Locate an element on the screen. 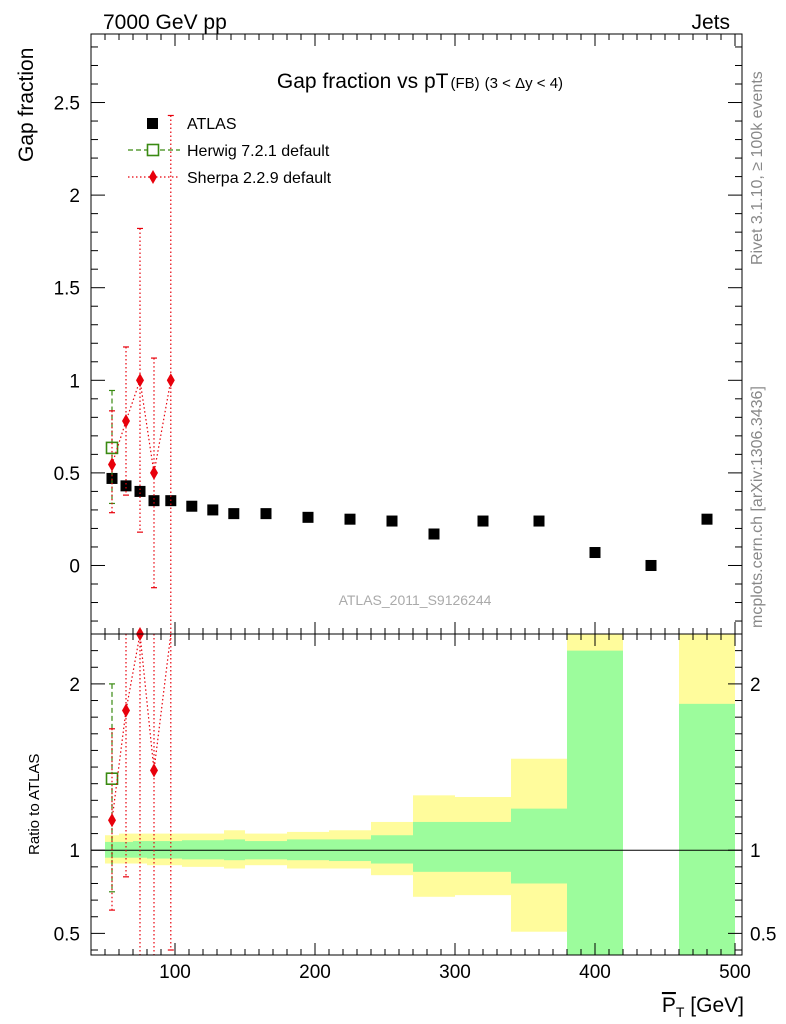  main-y-axis-label: Gap fraction is located at coordinates (26, 105).